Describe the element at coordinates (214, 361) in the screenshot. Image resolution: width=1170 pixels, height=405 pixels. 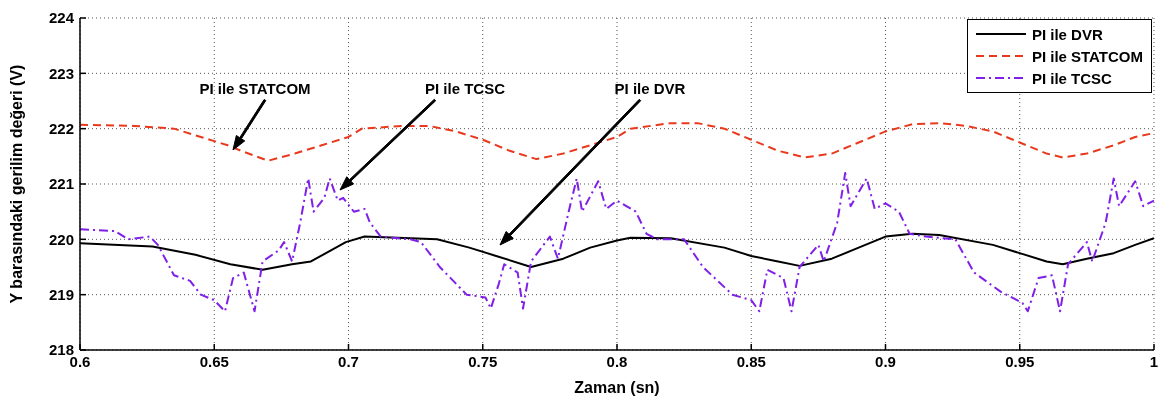
I see `x-tick-label: 0.65` at that location.